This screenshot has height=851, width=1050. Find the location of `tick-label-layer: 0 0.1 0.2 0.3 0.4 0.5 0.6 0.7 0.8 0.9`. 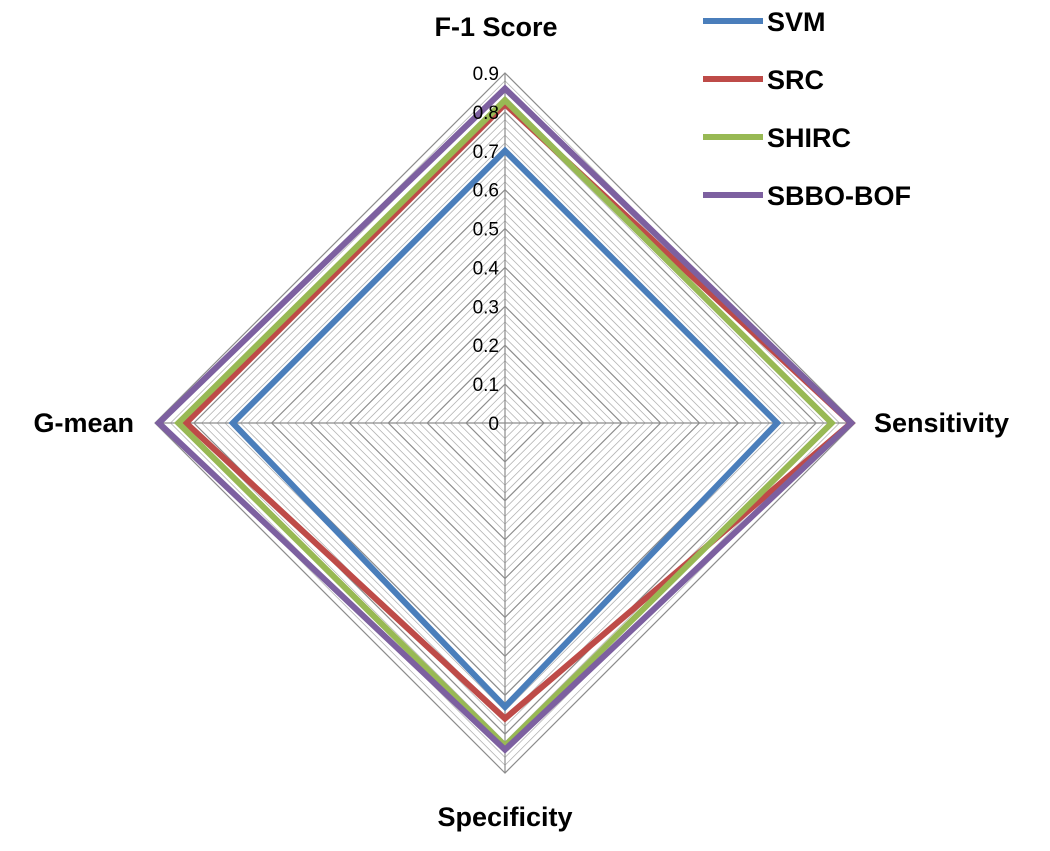

tick-label-layer: 0 0.1 0.2 0.3 0.4 0.5 0.6 0.7 0.8 0.9 is located at coordinates (486, 249).